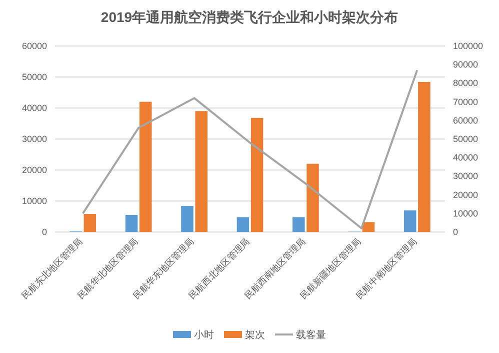 This screenshot has width=499, height=353. What do you see at coordinates (465, 139) in the screenshot?
I see `y2-tick-label: 50000` at bounding box center [465, 139].